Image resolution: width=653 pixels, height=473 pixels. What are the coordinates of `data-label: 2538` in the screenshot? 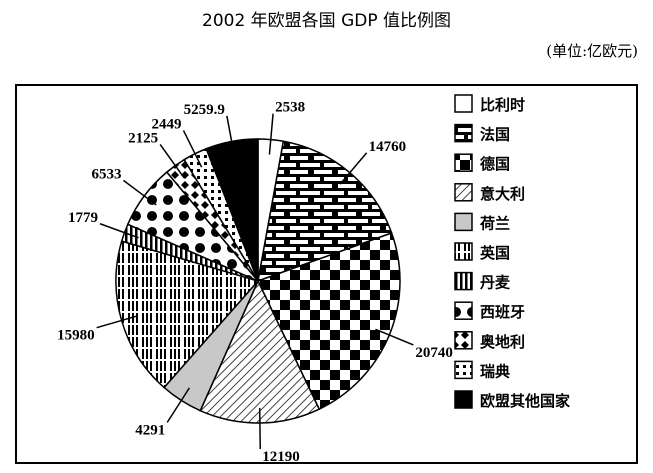 It's located at (290, 108).